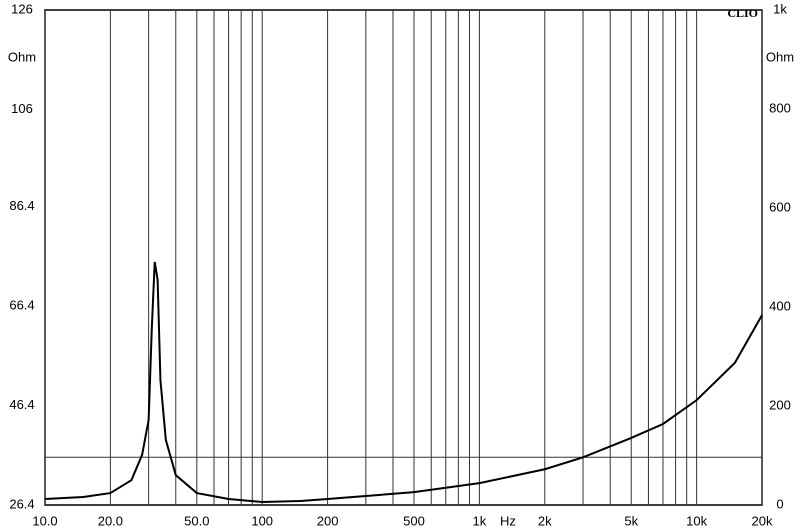 The height and width of the screenshot is (531, 800). Describe the element at coordinates (328, 520) in the screenshot. I see `x-tick-label: 200` at that location.